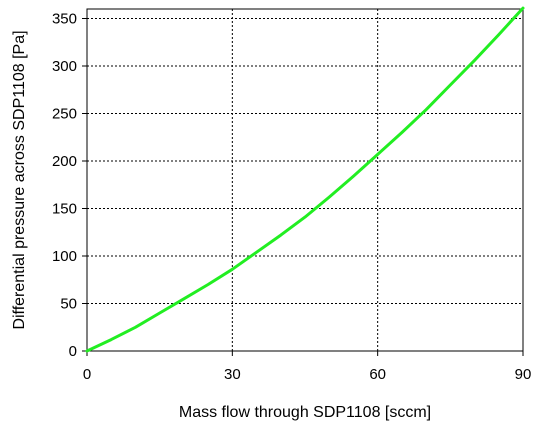  I want to click on y-tick-label: 150, so click(64, 209).